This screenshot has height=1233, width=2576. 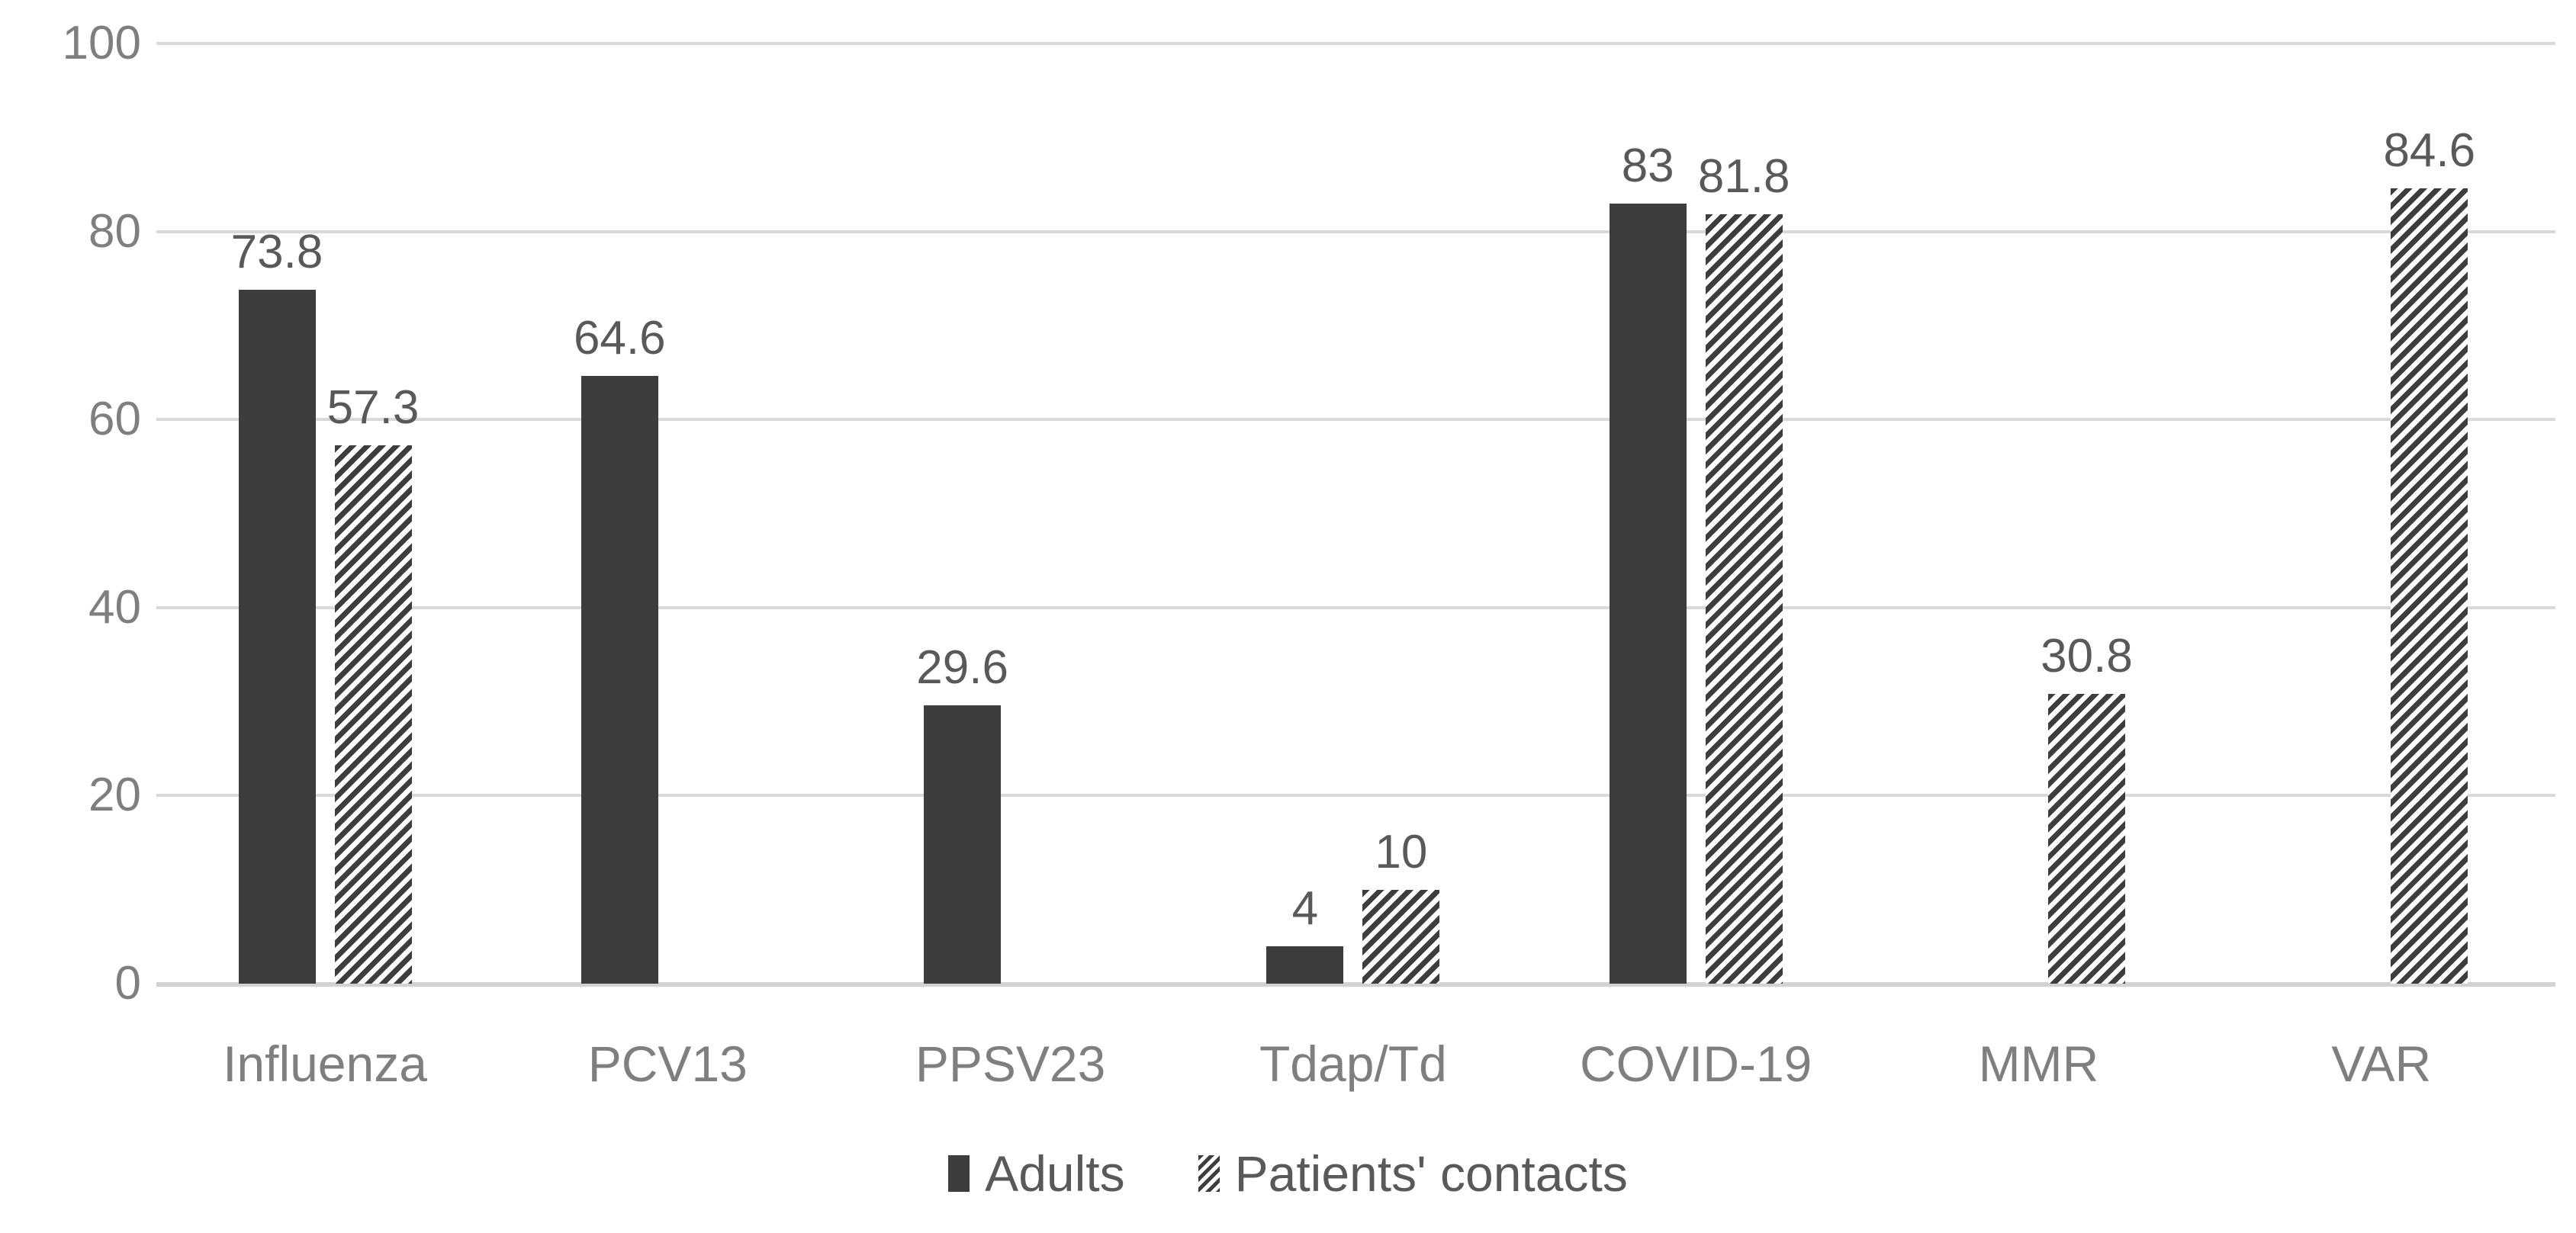 What do you see at coordinates (276, 252) in the screenshot?
I see `value-label-adults-influenza: 73.8` at bounding box center [276, 252].